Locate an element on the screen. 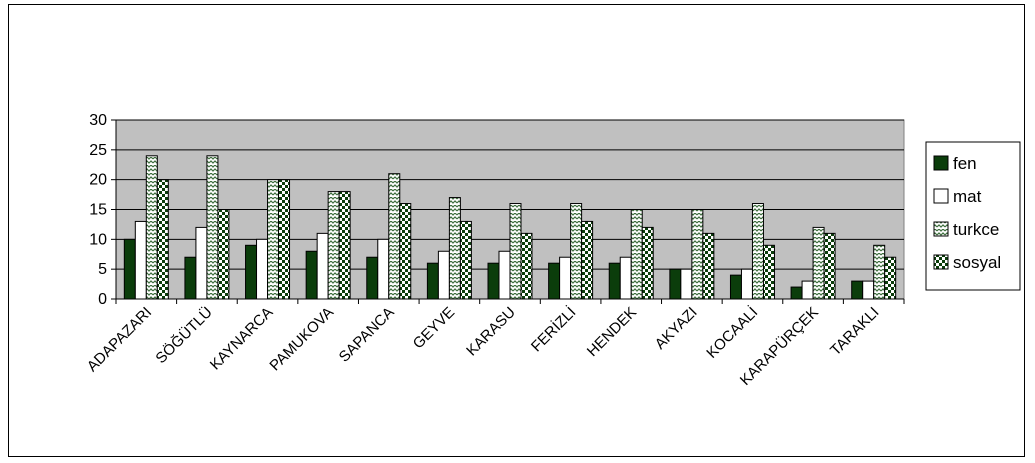  x-category-label: FERİZLİ is located at coordinates (553, 329).